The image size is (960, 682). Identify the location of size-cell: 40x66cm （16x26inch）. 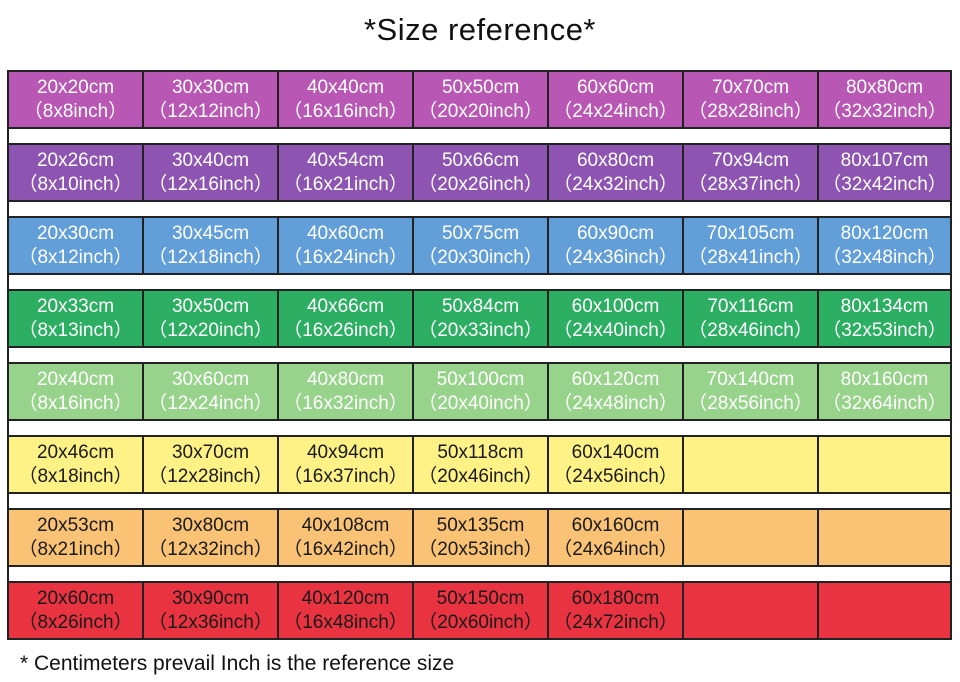
(346, 318).